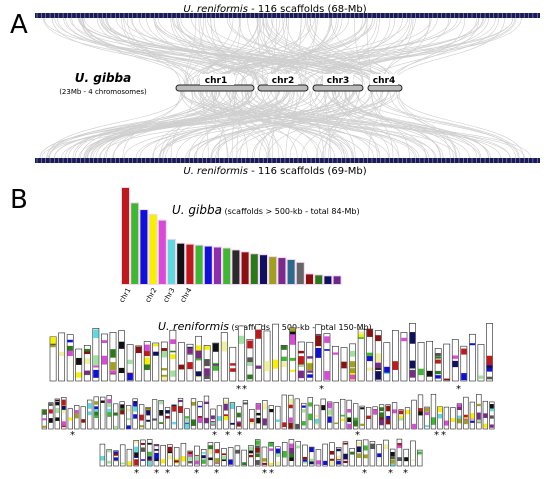  I want to click on chr4-label: chr4, so click(384, 81).